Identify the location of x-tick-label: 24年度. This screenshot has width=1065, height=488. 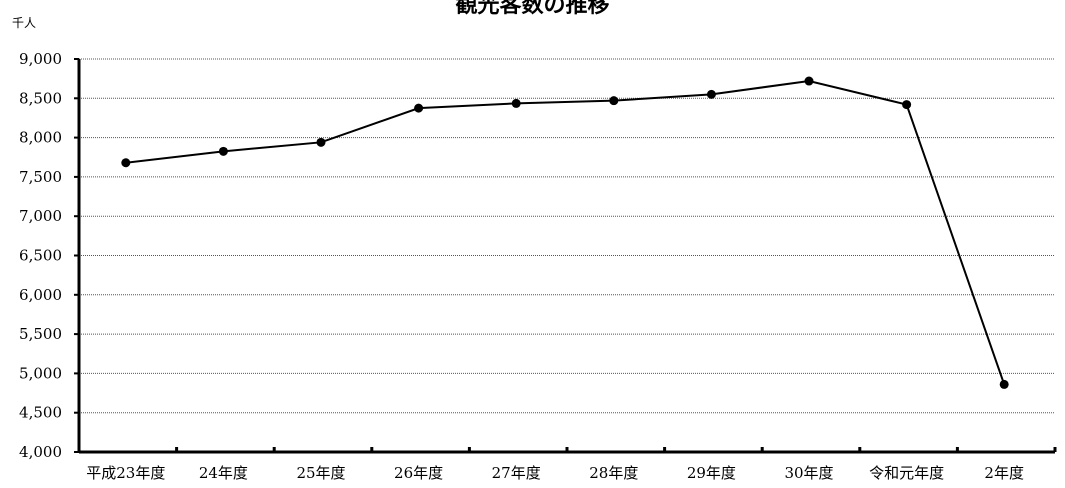
(223, 473).